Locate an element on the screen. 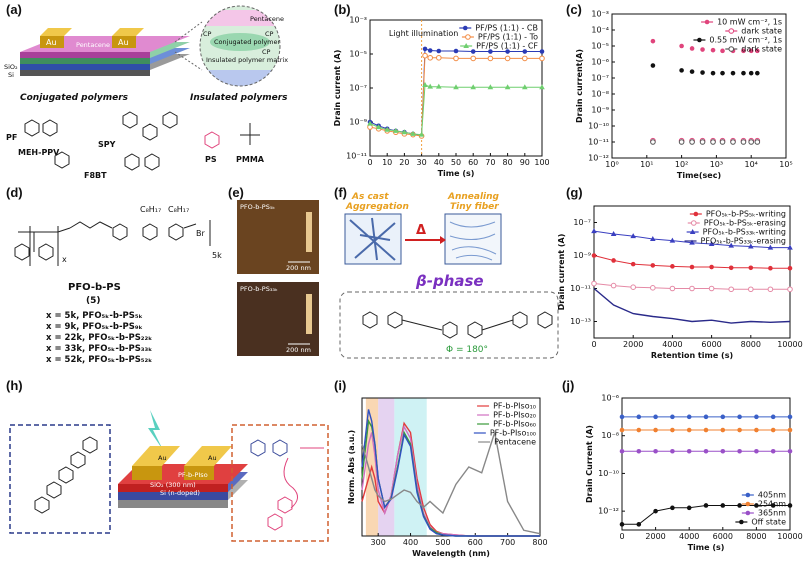 This screenshot has height=562, width=804. legend-label: PF-b-PIso₆₀ is located at coordinates (514, 424).